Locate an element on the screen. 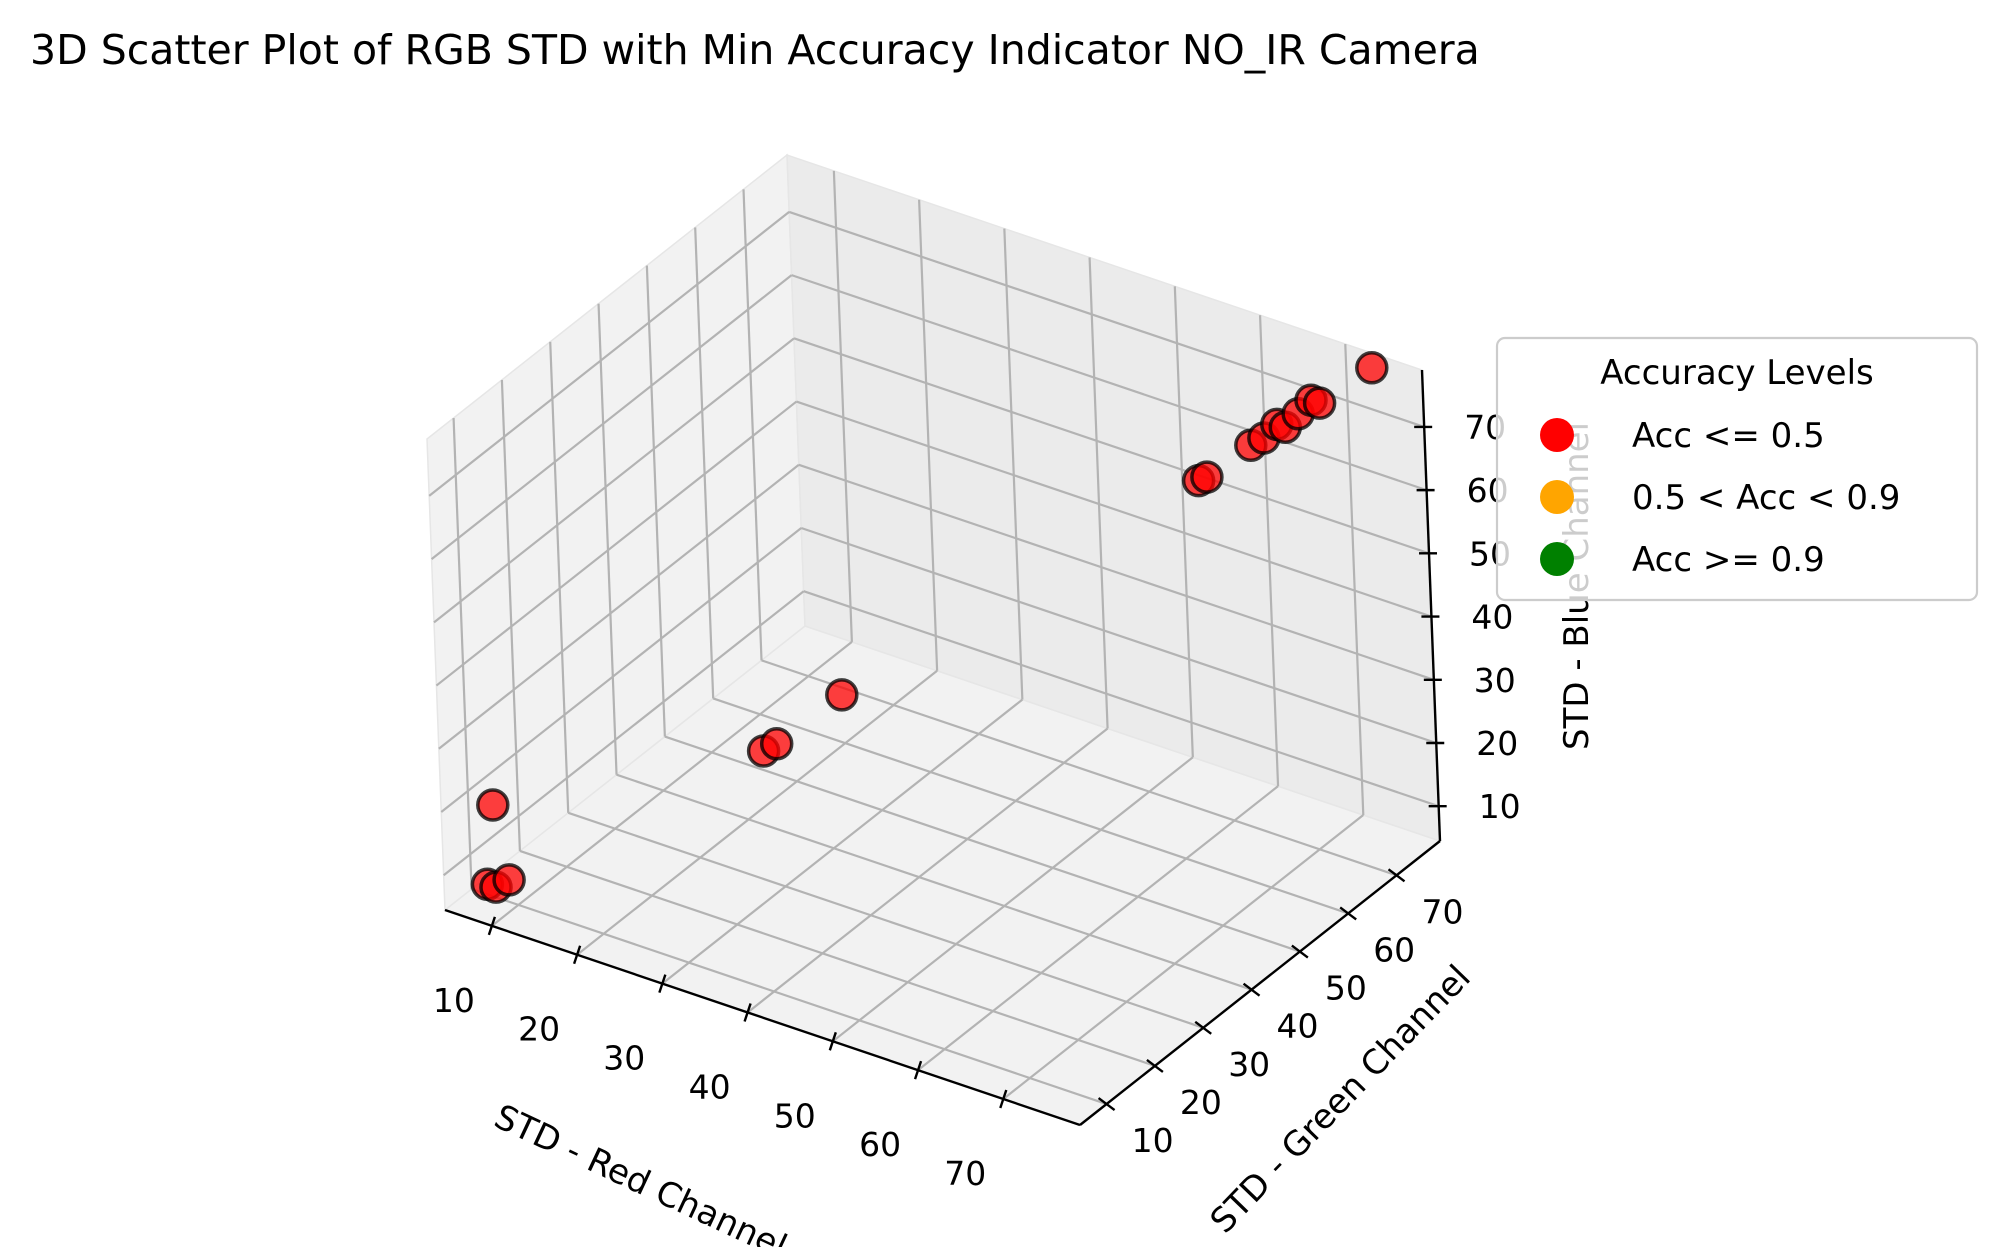 This screenshot has width=1997, height=1247. legend-label-high: Acc >= 0.9 is located at coordinates (1728, 560).